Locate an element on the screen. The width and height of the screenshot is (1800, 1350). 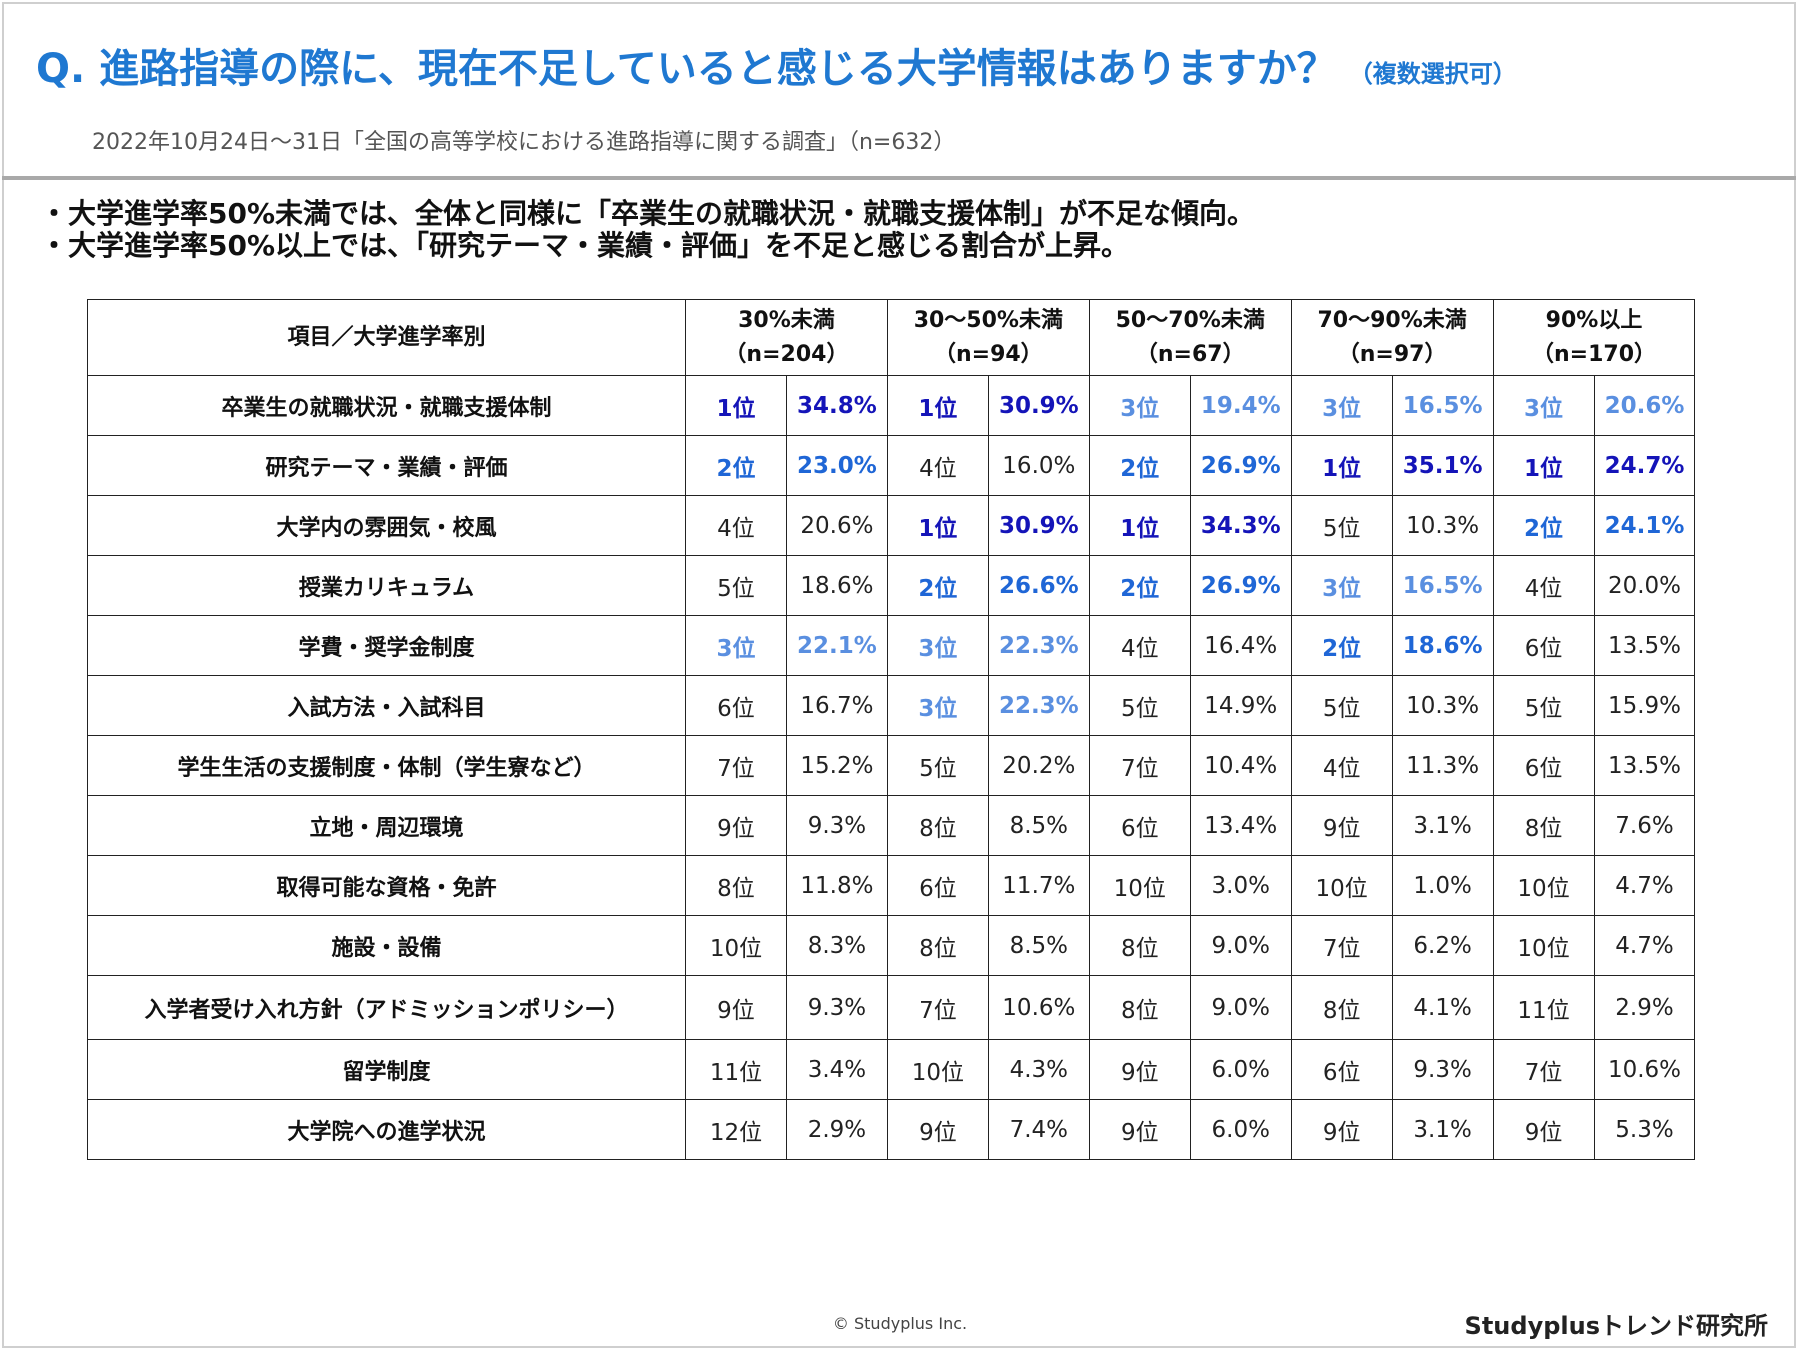
percent-cell: 26.9% is located at coordinates (1240, 585).